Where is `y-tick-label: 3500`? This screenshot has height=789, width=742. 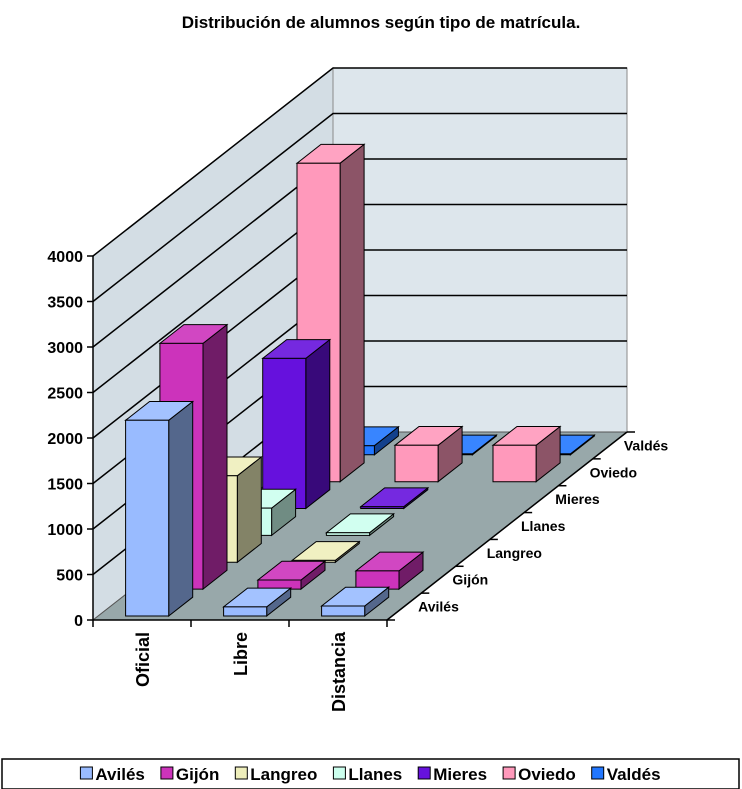 y-tick-label: 3500 is located at coordinates (65, 303).